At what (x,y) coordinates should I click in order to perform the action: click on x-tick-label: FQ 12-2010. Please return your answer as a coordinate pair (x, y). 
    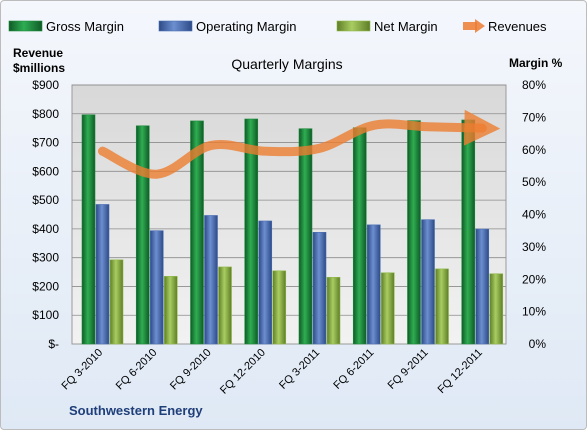
    Looking at the image, I should click on (243, 372).